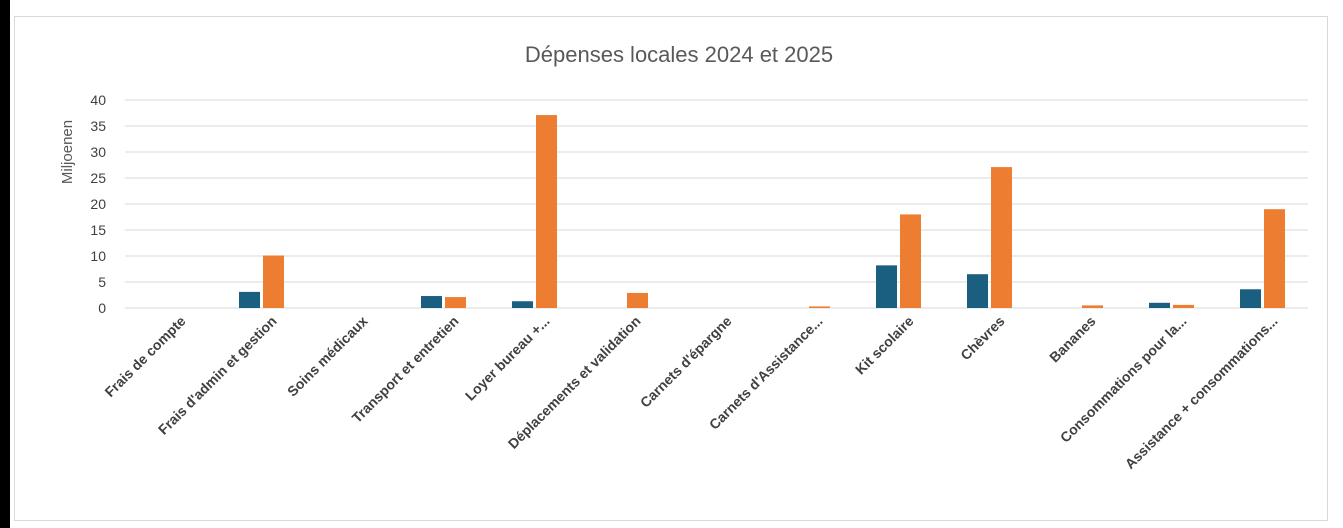 The image size is (1343, 528). I want to click on y-tick-label: 40, so click(98, 100).